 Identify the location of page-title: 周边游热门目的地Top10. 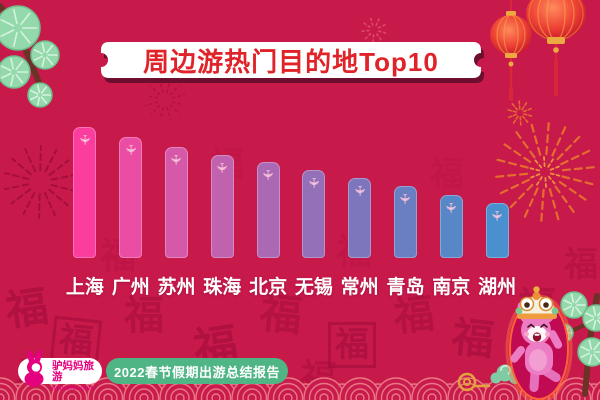
(291, 61).